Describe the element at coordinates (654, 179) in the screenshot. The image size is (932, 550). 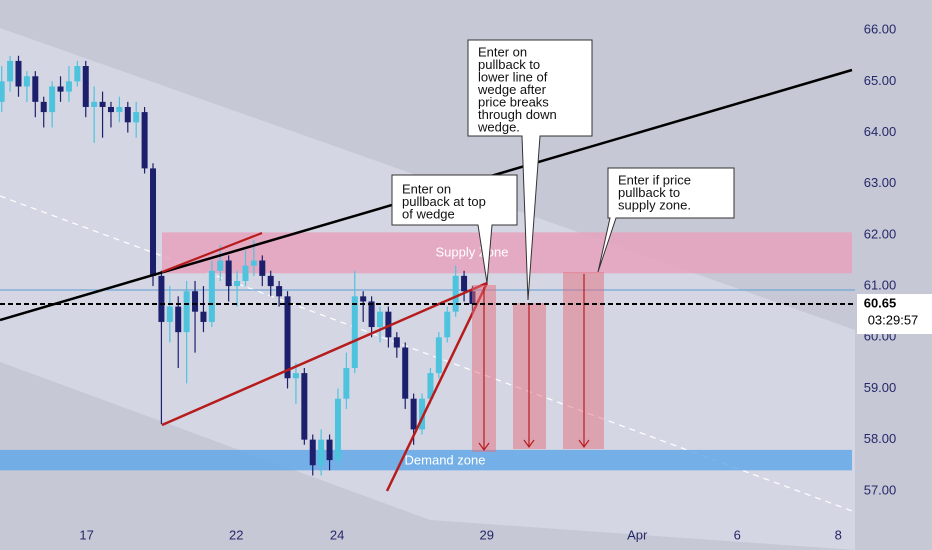
I see `callout-text: Enter if price` at that location.